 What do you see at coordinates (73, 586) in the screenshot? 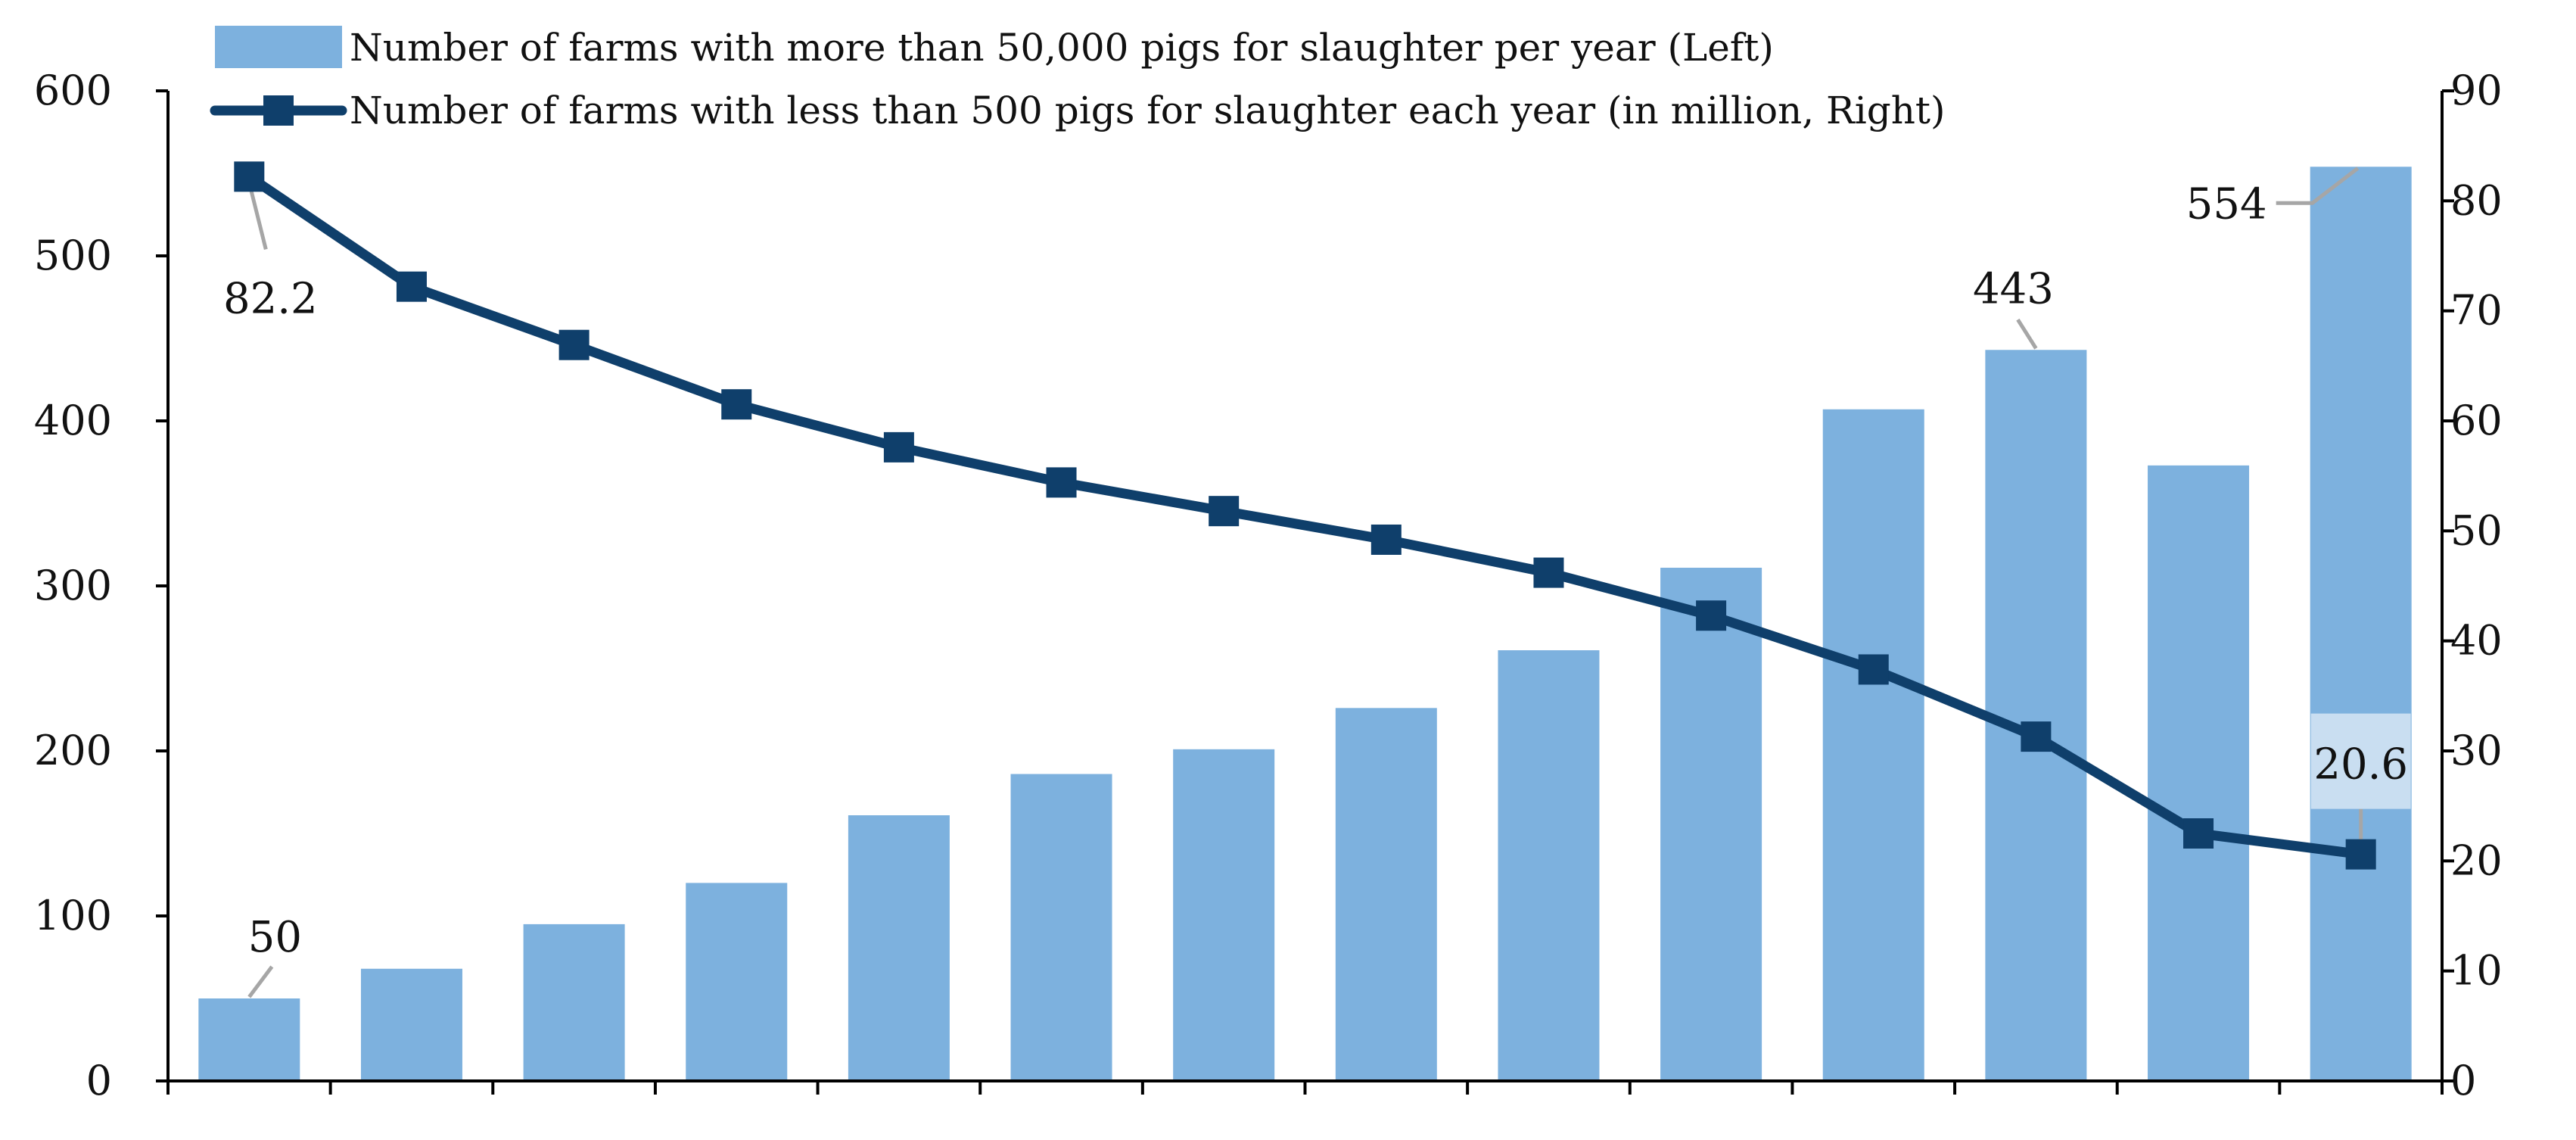
I see `y-left-tick-label: 300` at bounding box center [73, 586].